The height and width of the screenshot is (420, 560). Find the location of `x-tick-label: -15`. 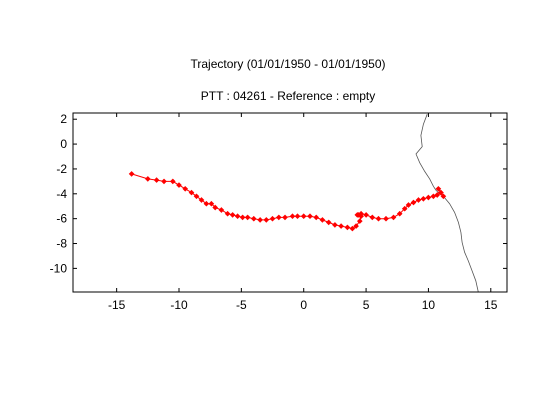

x-tick-label: -15 is located at coordinates (117, 305).